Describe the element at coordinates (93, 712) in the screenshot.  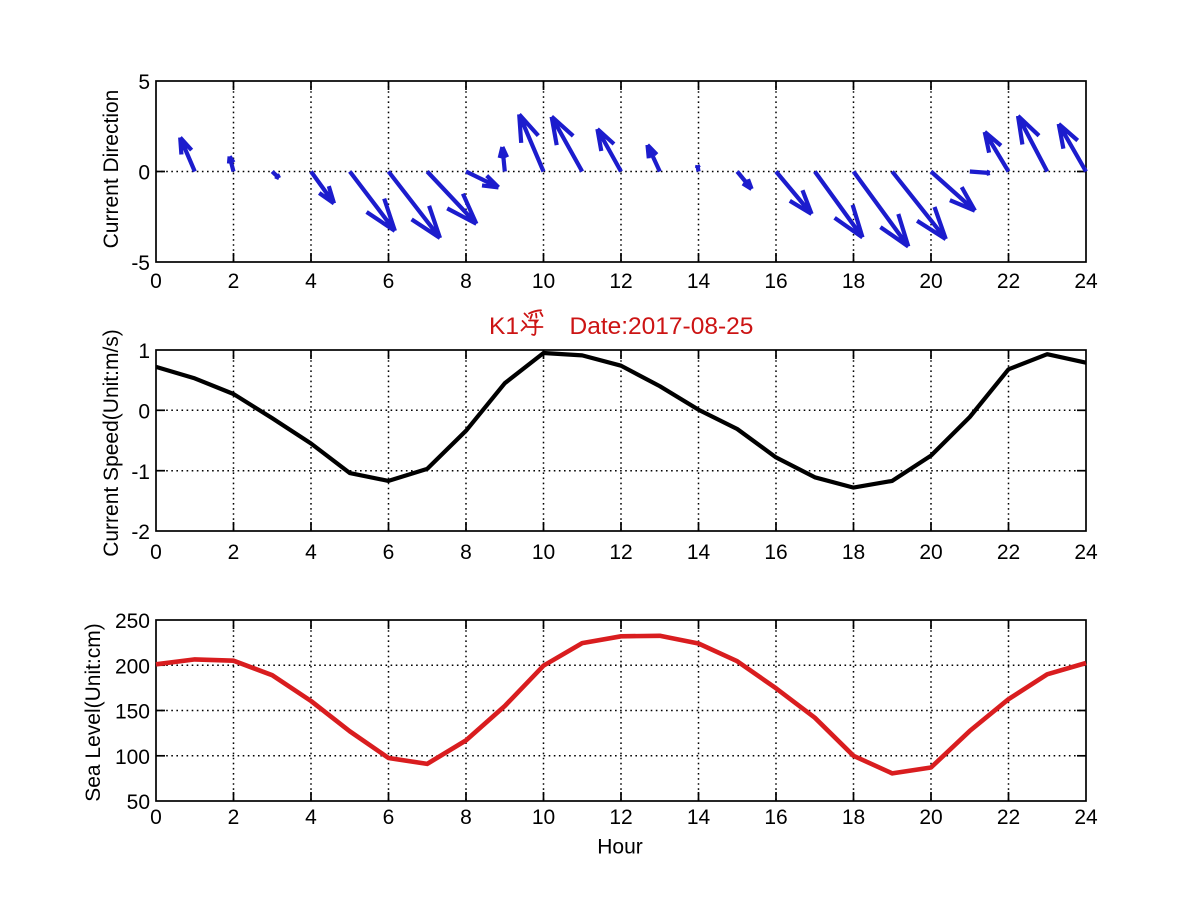
I see `svg-text: Sea Level(Unit:cm)` at that location.